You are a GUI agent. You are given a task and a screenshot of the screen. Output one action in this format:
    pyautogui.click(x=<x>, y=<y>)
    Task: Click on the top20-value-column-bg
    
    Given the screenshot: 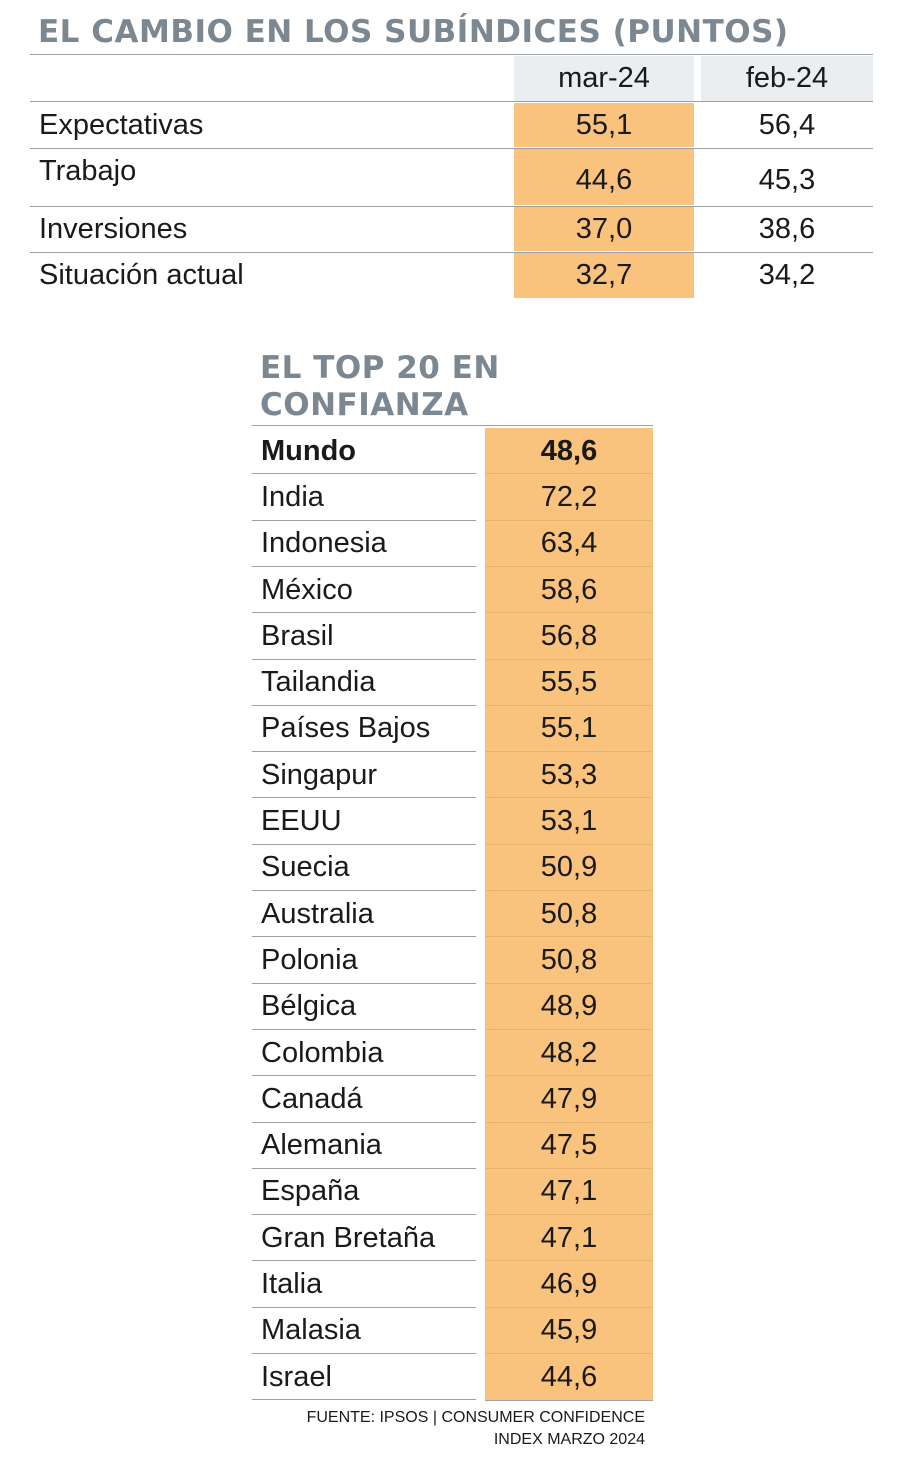 What is the action you would take?
    pyautogui.click(x=569, y=914)
    